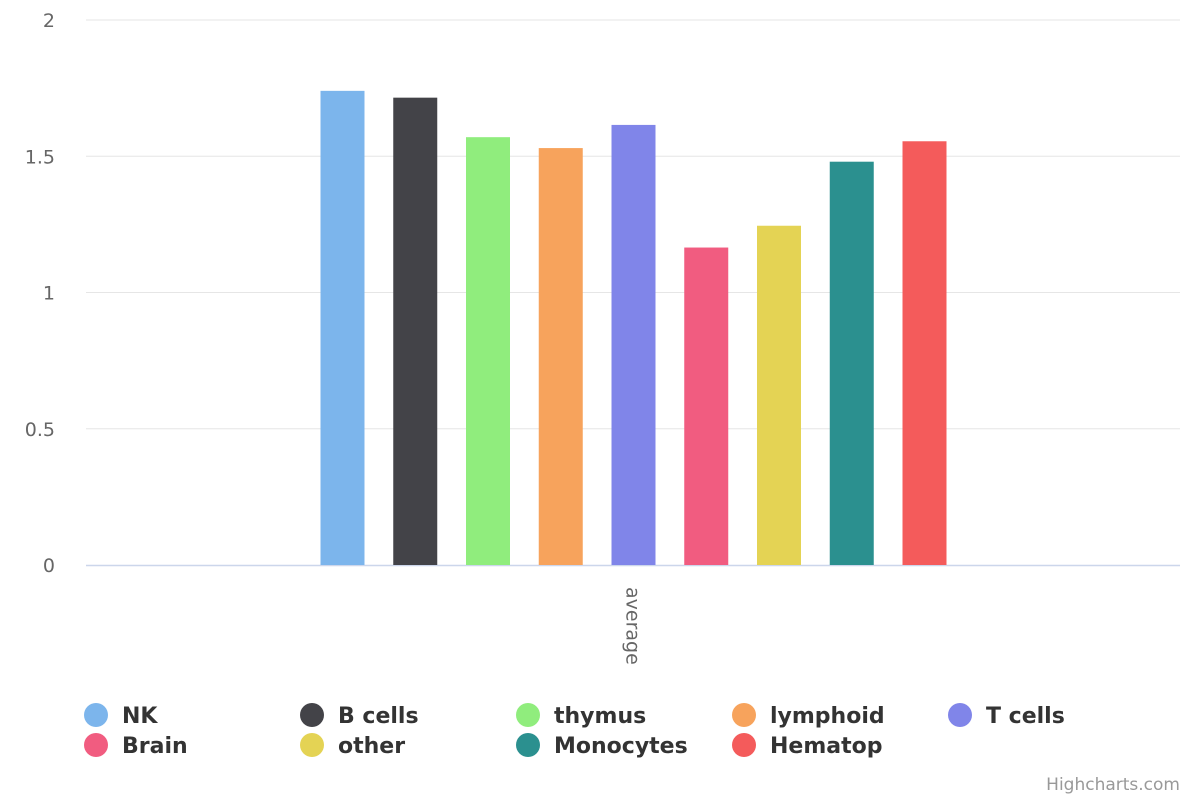  I want to click on bar-brain, so click(706, 406).